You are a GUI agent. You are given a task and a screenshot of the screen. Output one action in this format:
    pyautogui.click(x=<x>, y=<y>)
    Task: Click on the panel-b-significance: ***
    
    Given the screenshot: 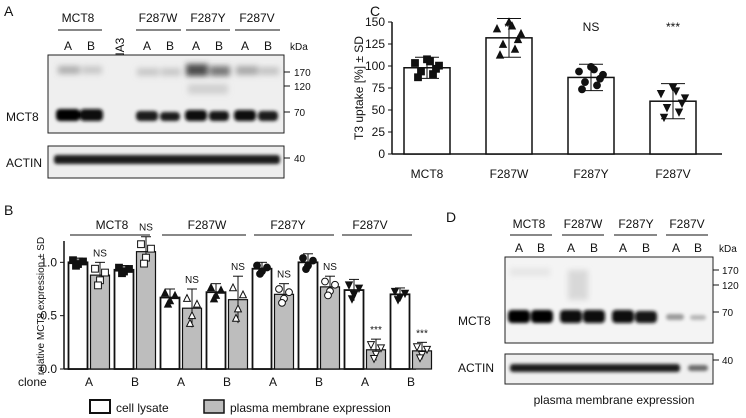 What is the action you would take?
    pyautogui.click(x=422, y=333)
    